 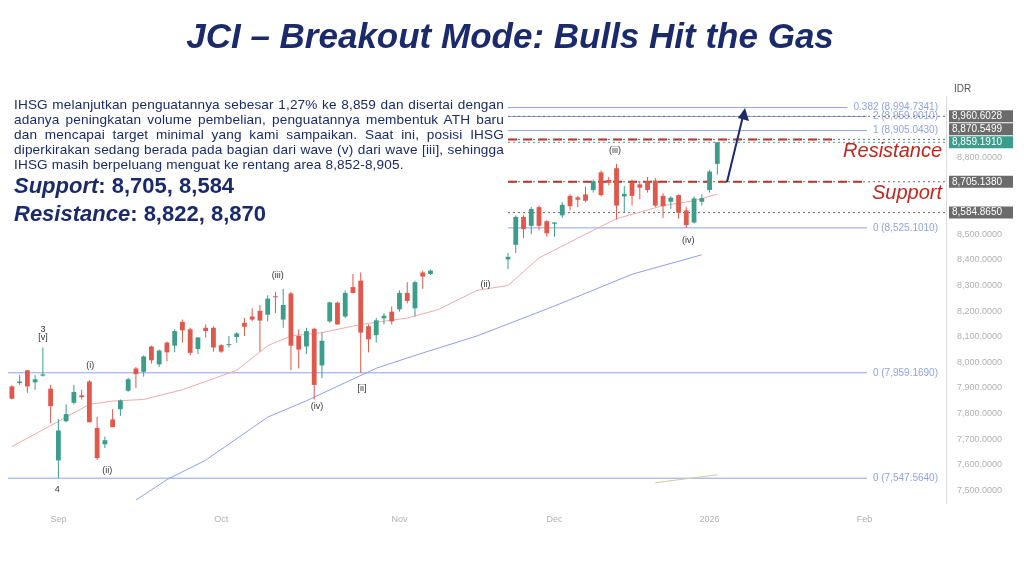 I want to click on annotation: Resistance: 8,822, 8,870, so click(x=140, y=214).